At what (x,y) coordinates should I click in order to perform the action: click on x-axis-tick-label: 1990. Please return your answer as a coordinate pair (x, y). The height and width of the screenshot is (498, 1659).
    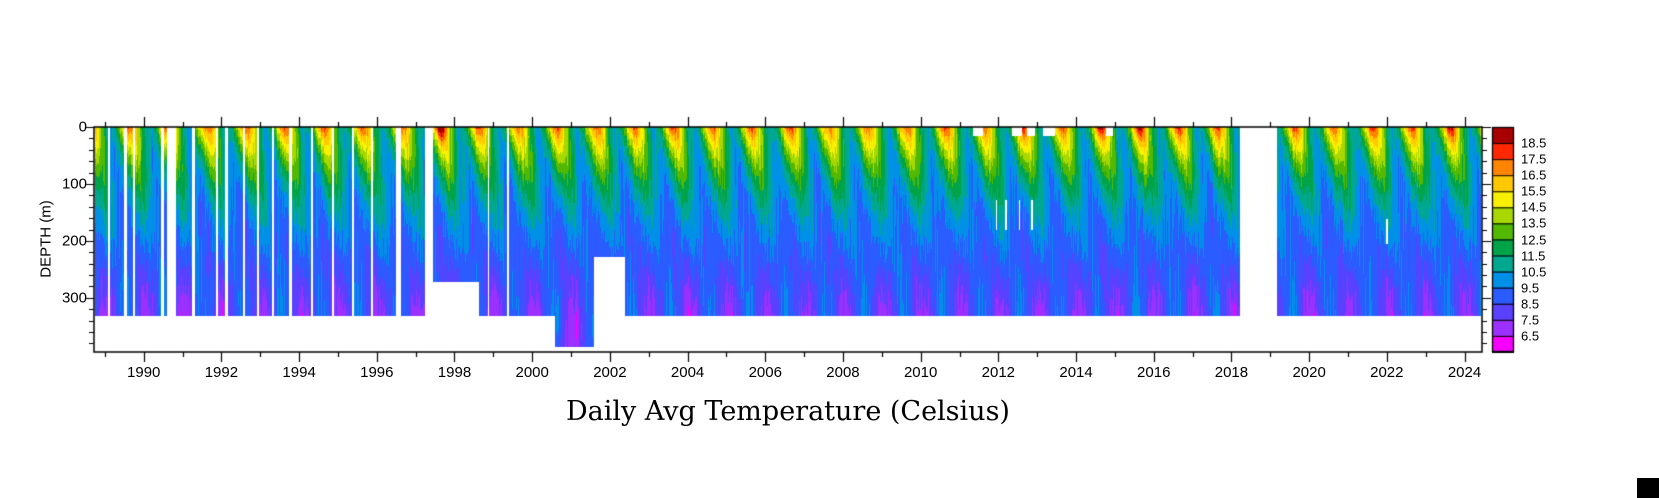
    Looking at the image, I should click on (144, 372).